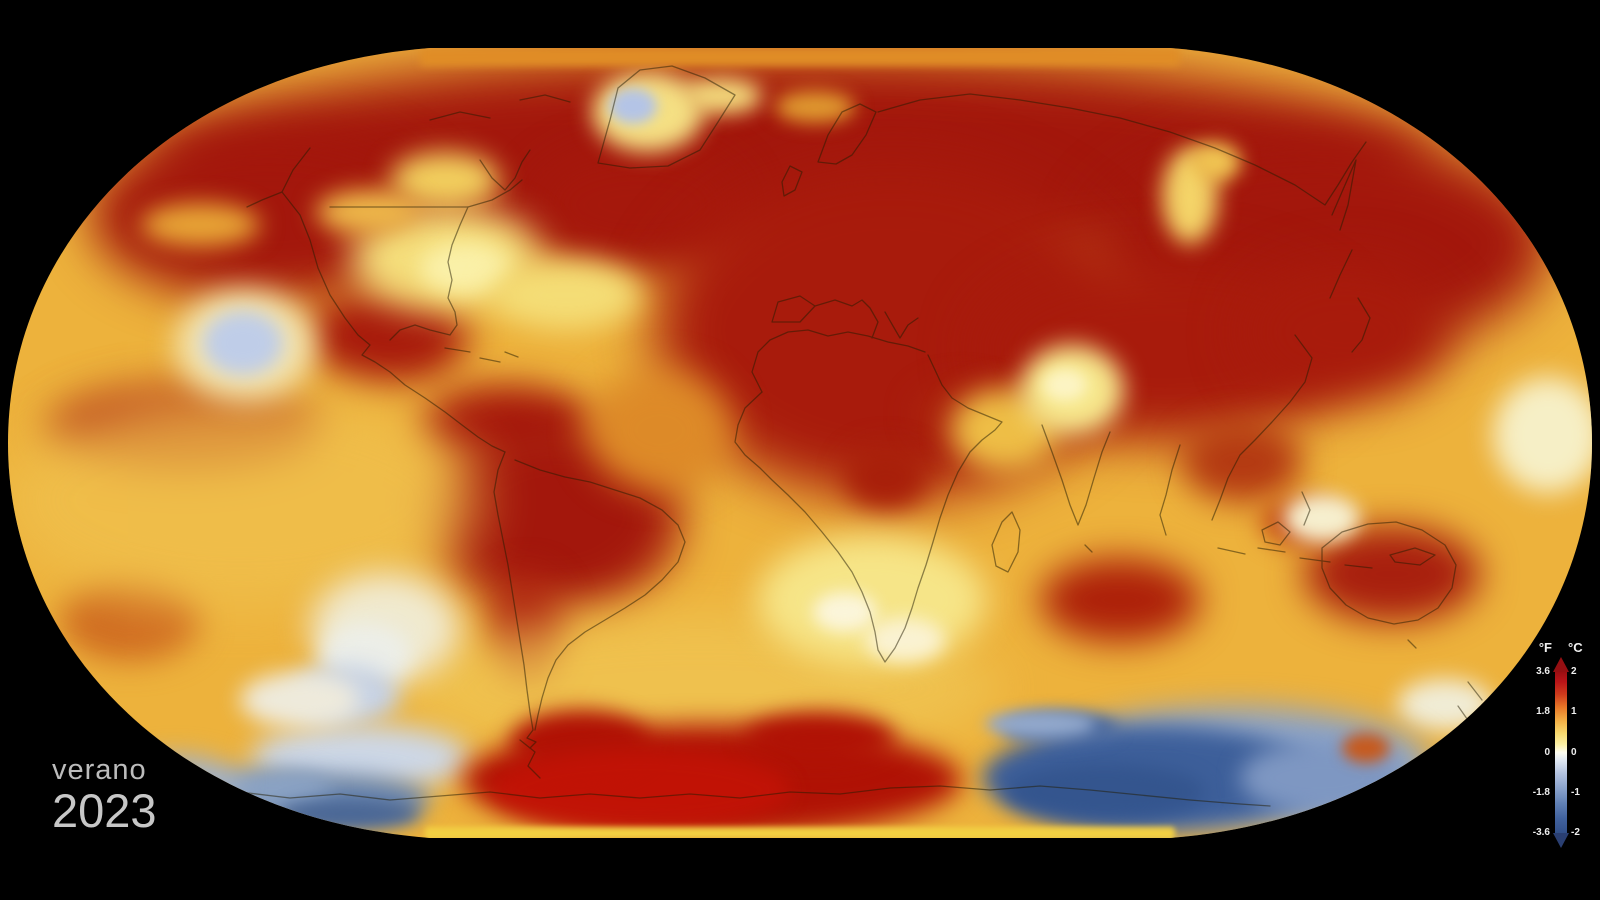  What do you see at coordinates (1574, 752) in the screenshot?
I see `legend-tick-c-0: 0` at bounding box center [1574, 752].